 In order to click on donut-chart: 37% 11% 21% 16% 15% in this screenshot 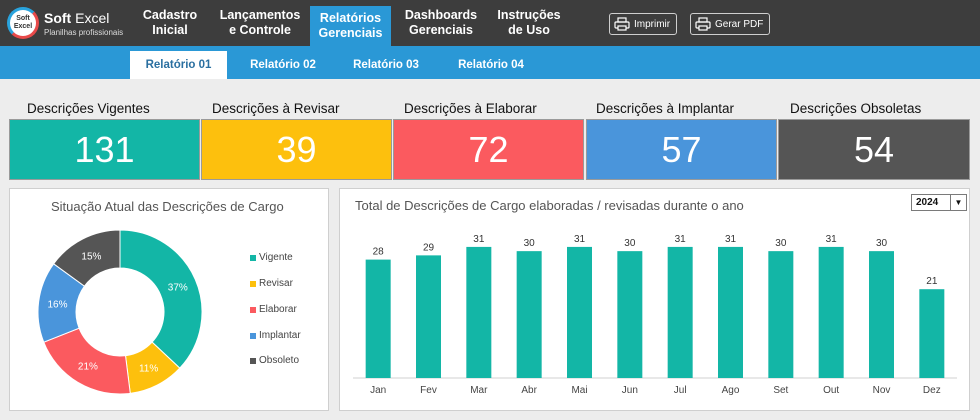, I will do `click(120, 312)`.